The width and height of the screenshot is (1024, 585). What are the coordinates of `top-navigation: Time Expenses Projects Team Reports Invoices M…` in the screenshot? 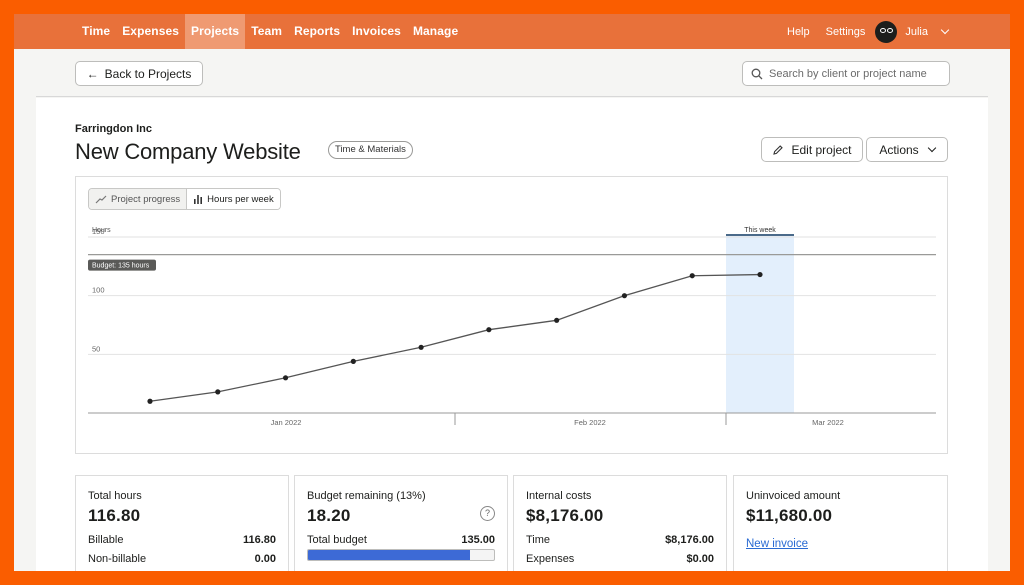 It's located at (512, 31).